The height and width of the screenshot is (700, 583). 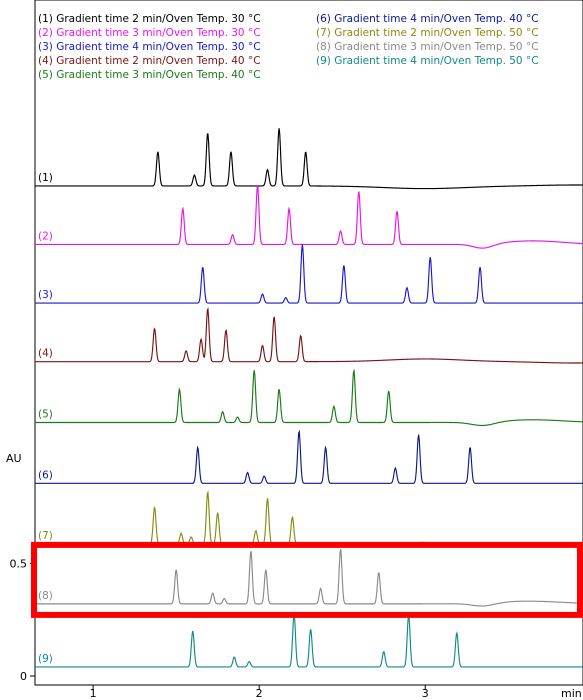 What do you see at coordinates (45, 596) in the screenshot?
I see `series-label-8: (8)` at bounding box center [45, 596].